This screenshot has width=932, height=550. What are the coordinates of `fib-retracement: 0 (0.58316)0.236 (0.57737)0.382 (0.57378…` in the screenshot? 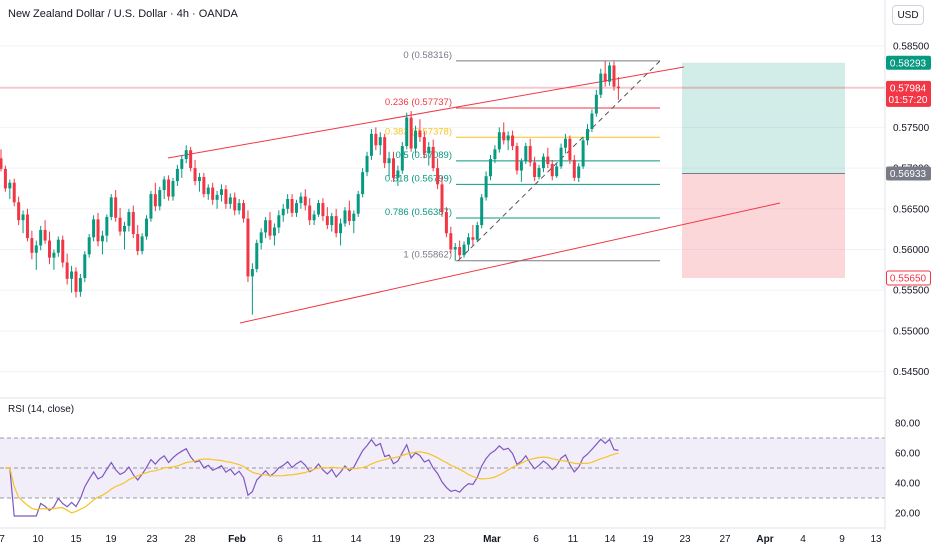 It's located at (523, 156).